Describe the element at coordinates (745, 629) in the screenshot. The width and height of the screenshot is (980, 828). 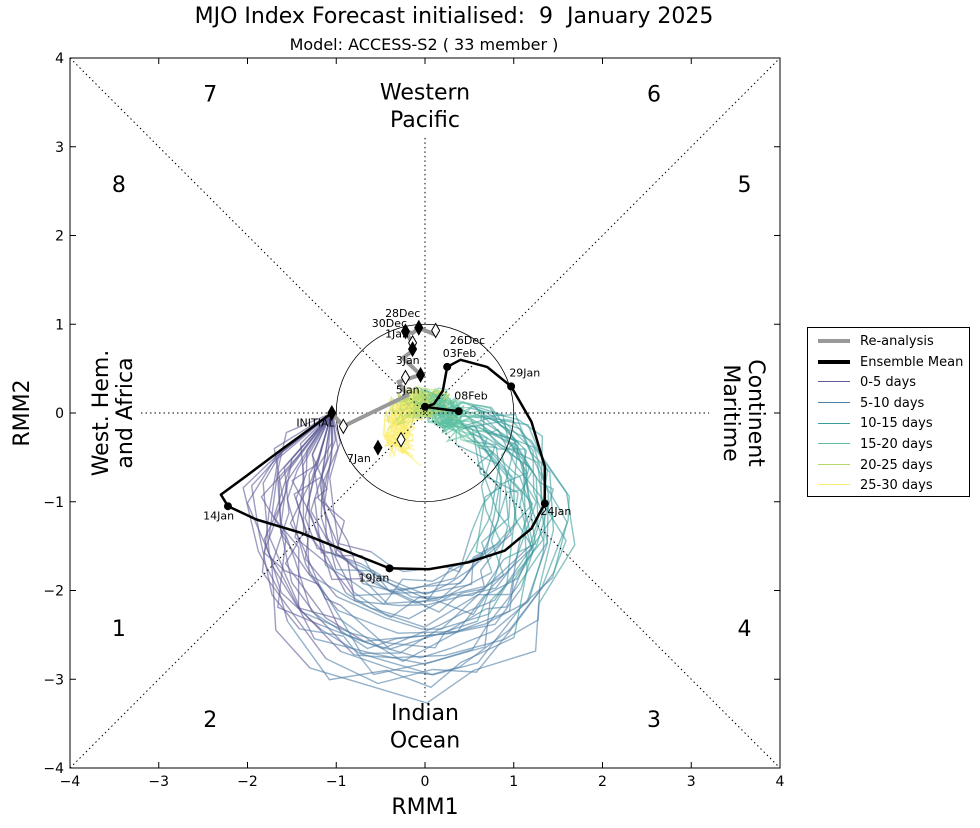
I see `phase-number: 4` at that location.